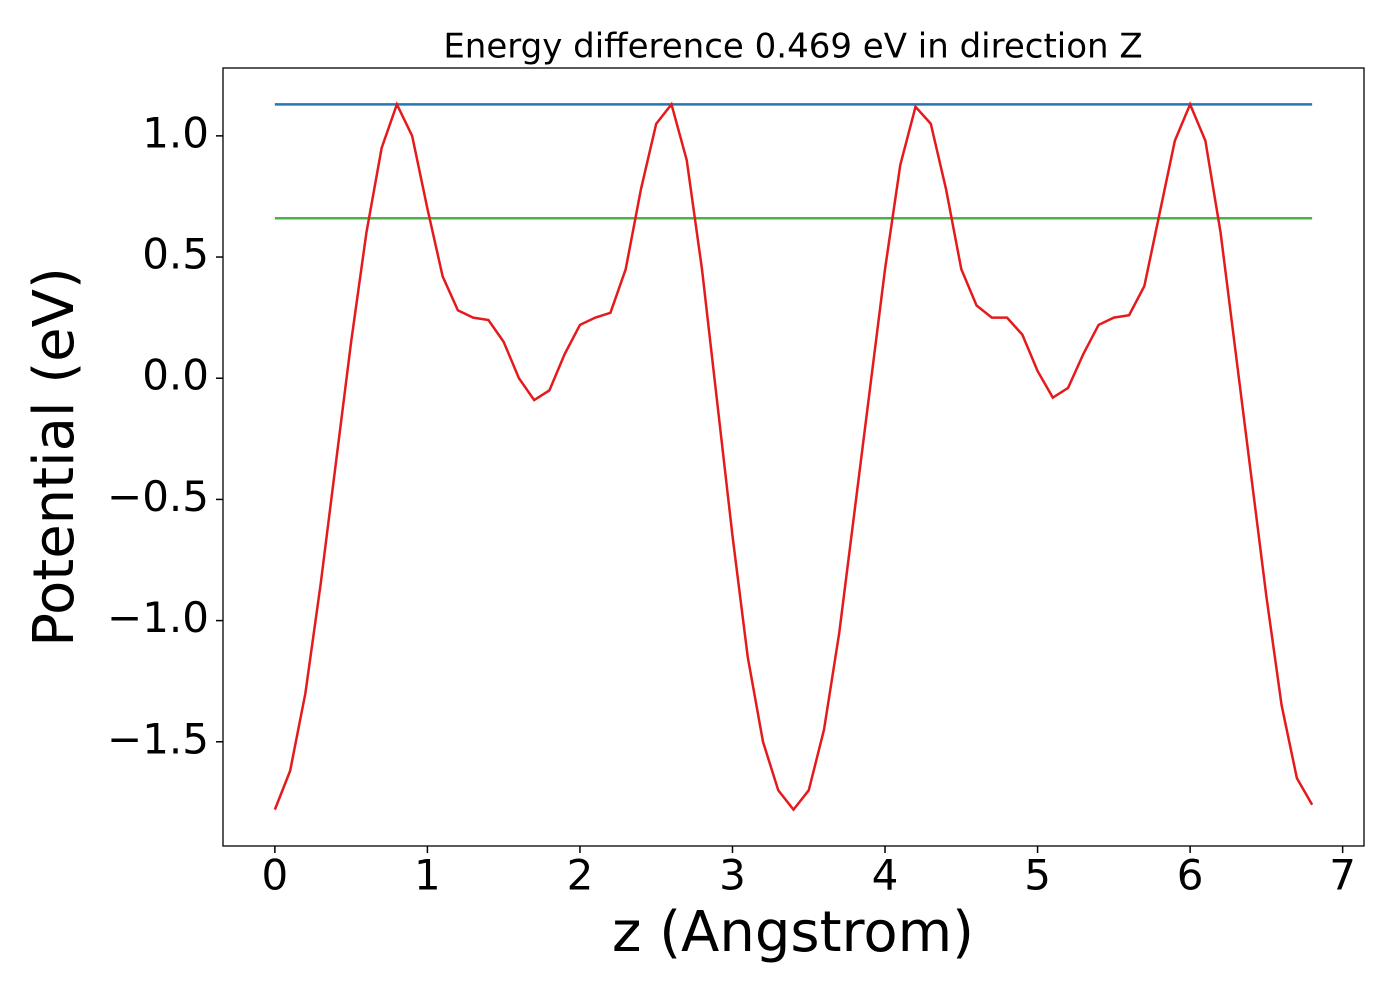  What do you see at coordinates (175, 254) in the screenshot?
I see `y-tick-label: 0.5` at bounding box center [175, 254].